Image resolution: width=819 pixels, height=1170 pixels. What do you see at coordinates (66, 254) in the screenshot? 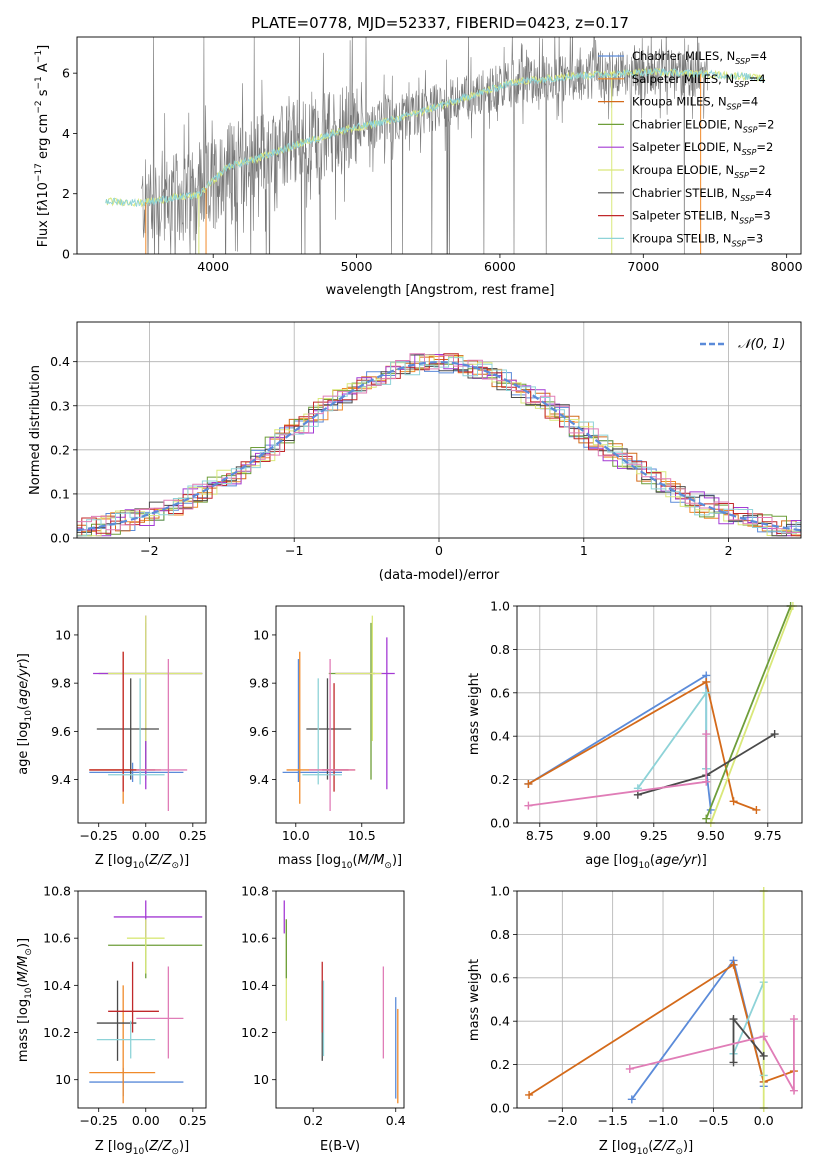
I see `y-tick-label: 0` at bounding box center [66, 254].